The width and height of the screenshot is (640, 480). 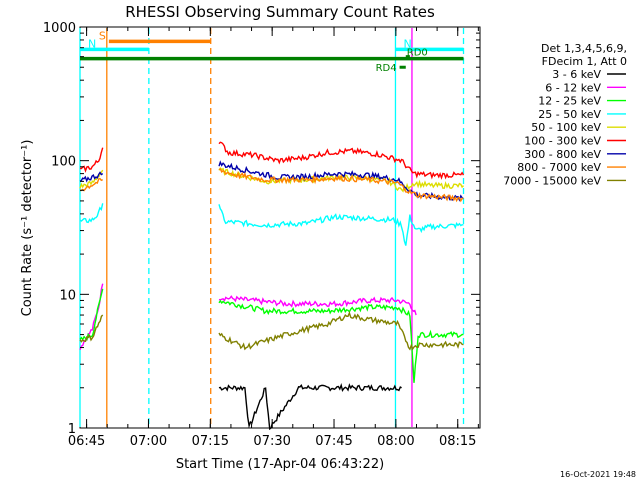 I want to click on y-tick-label: 10, so click(x=67, y=295).